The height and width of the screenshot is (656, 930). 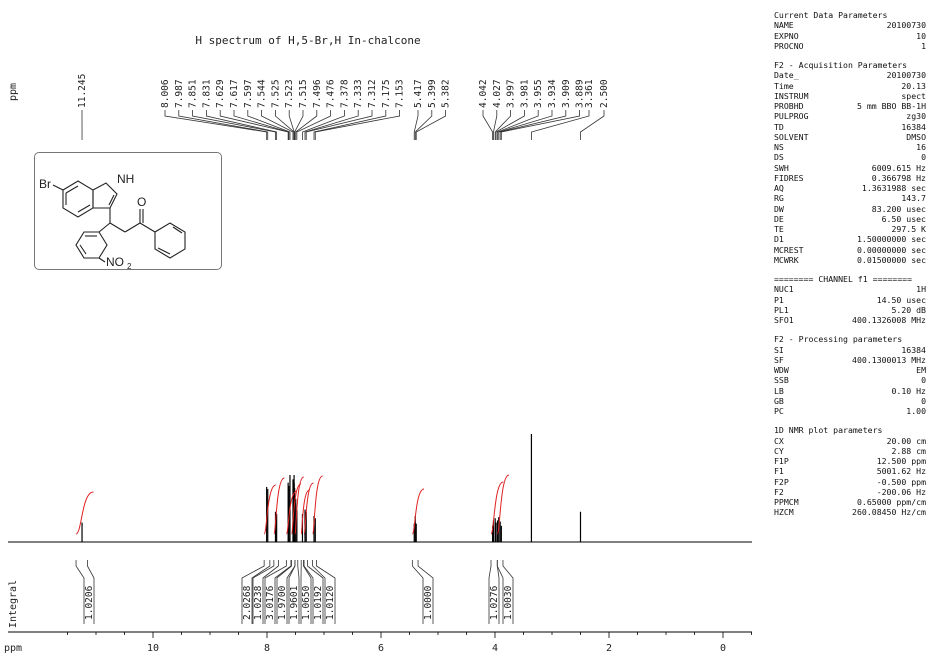 What do you see at coordinates (786, 259) in the screenshot?
I see `param-key: MCWRK` at bounding box center [786, 259].